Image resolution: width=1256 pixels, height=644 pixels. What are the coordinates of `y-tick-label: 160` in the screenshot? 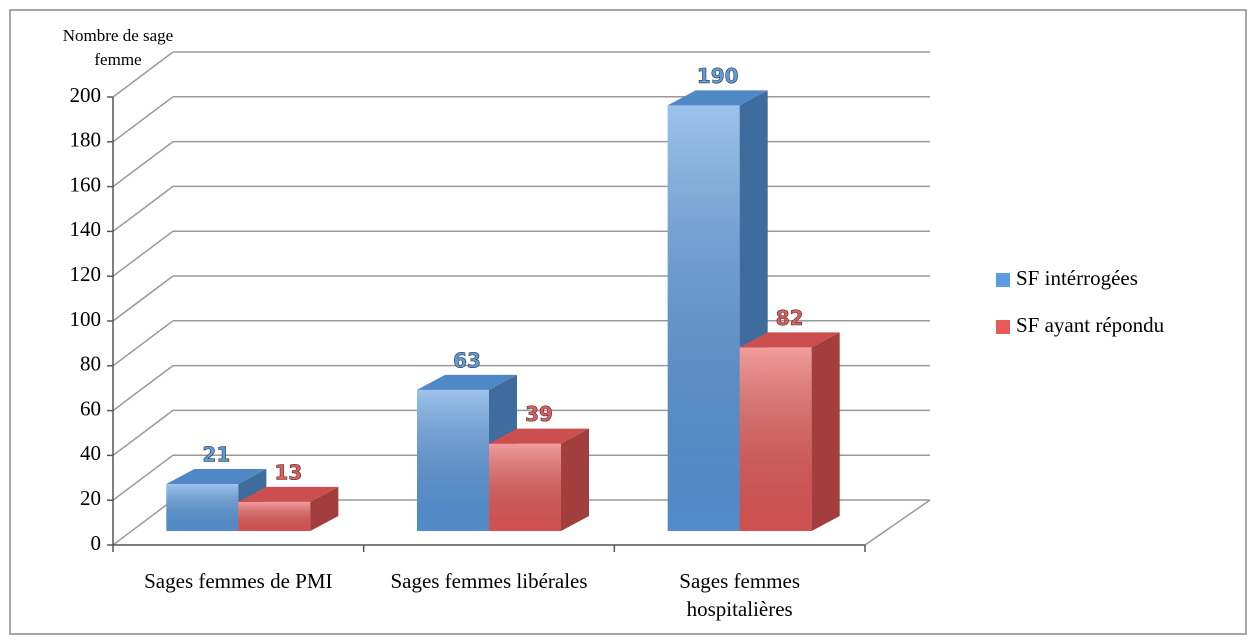 It's located at (86, 184).